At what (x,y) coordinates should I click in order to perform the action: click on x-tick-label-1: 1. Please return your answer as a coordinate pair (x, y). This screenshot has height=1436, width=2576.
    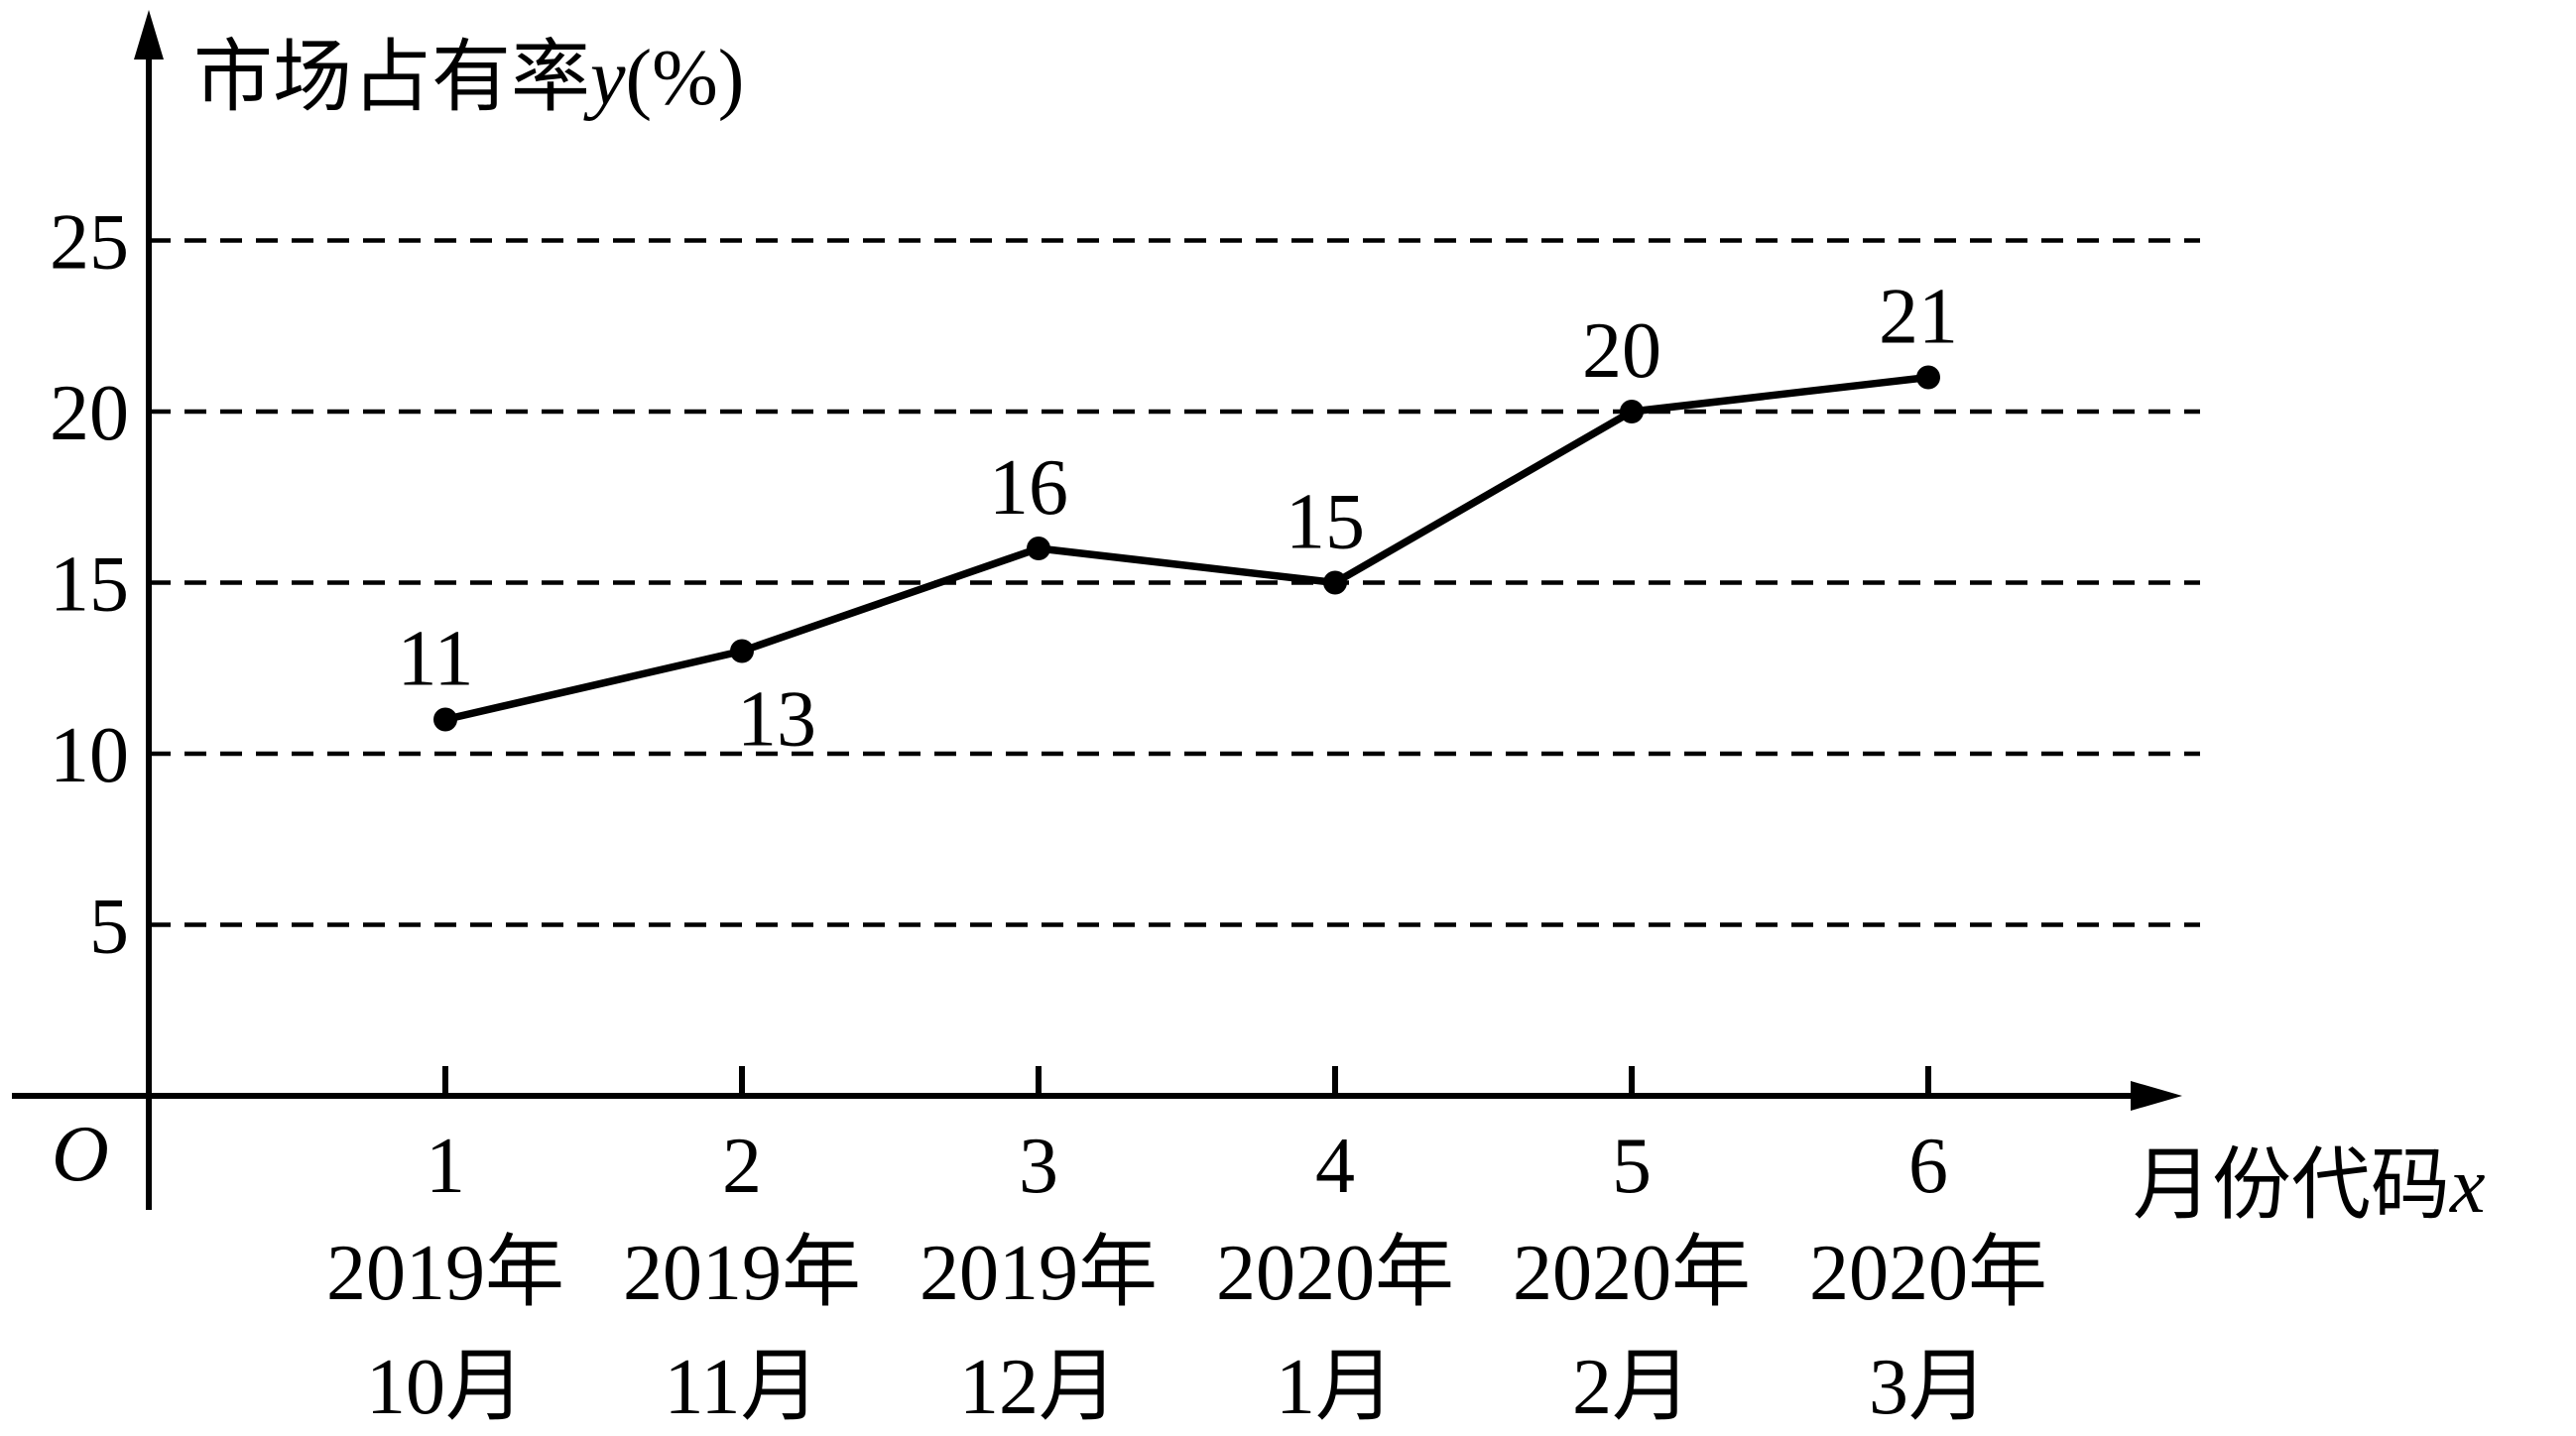
    Looking at the image, I should click on (445, 1166).